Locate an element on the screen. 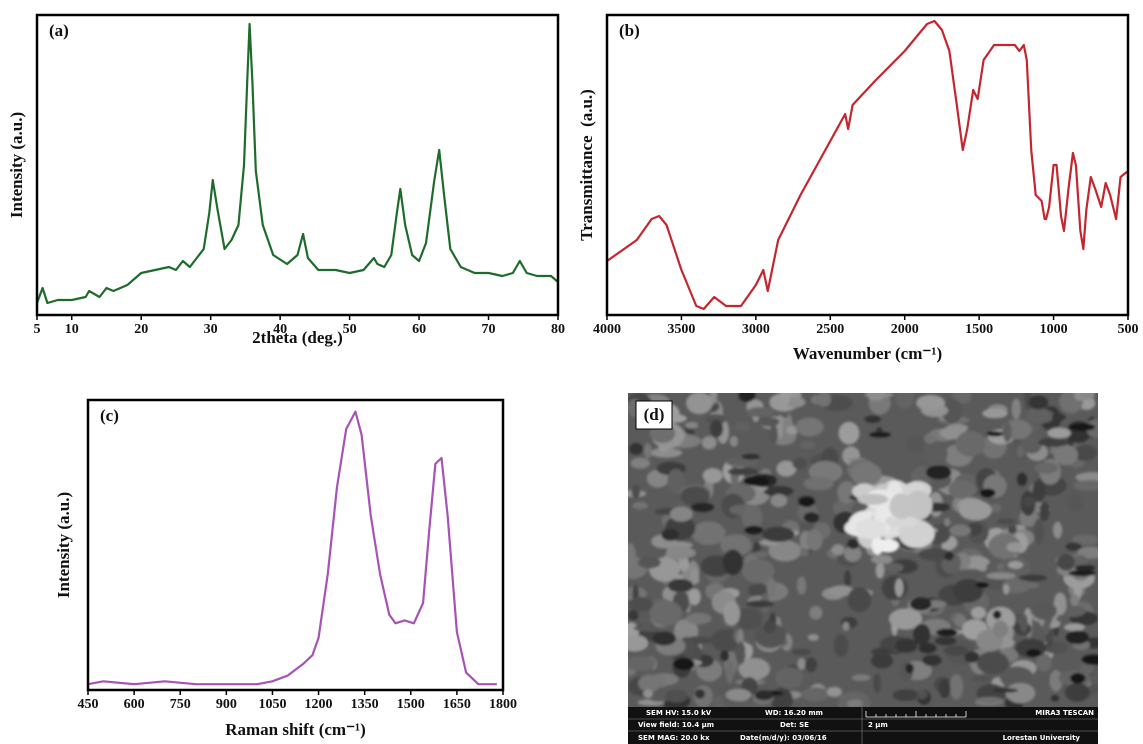 The image size is (1143, 744). sem-info: Det: SE is located at coordinates (794, 725).